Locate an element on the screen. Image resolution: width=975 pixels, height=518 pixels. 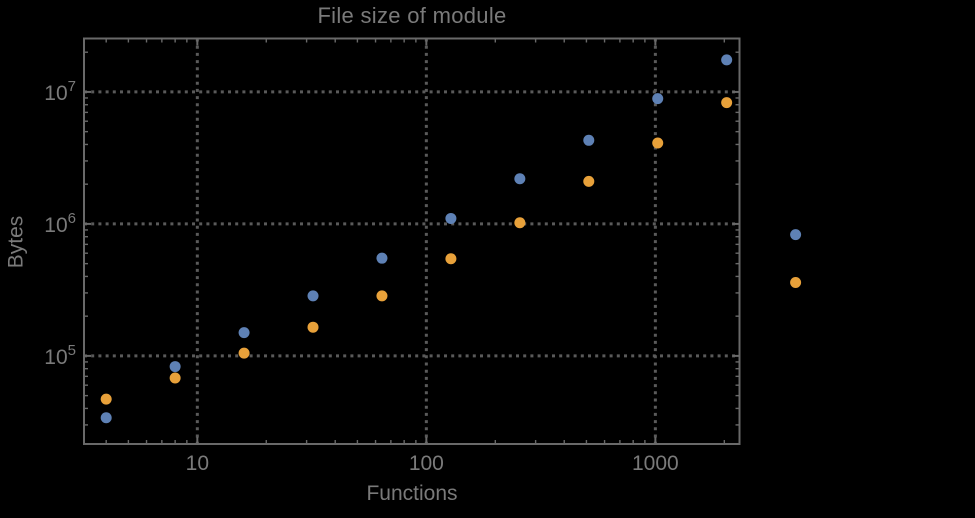
x-tick-label: 10 is located at coordinates (197, 463).